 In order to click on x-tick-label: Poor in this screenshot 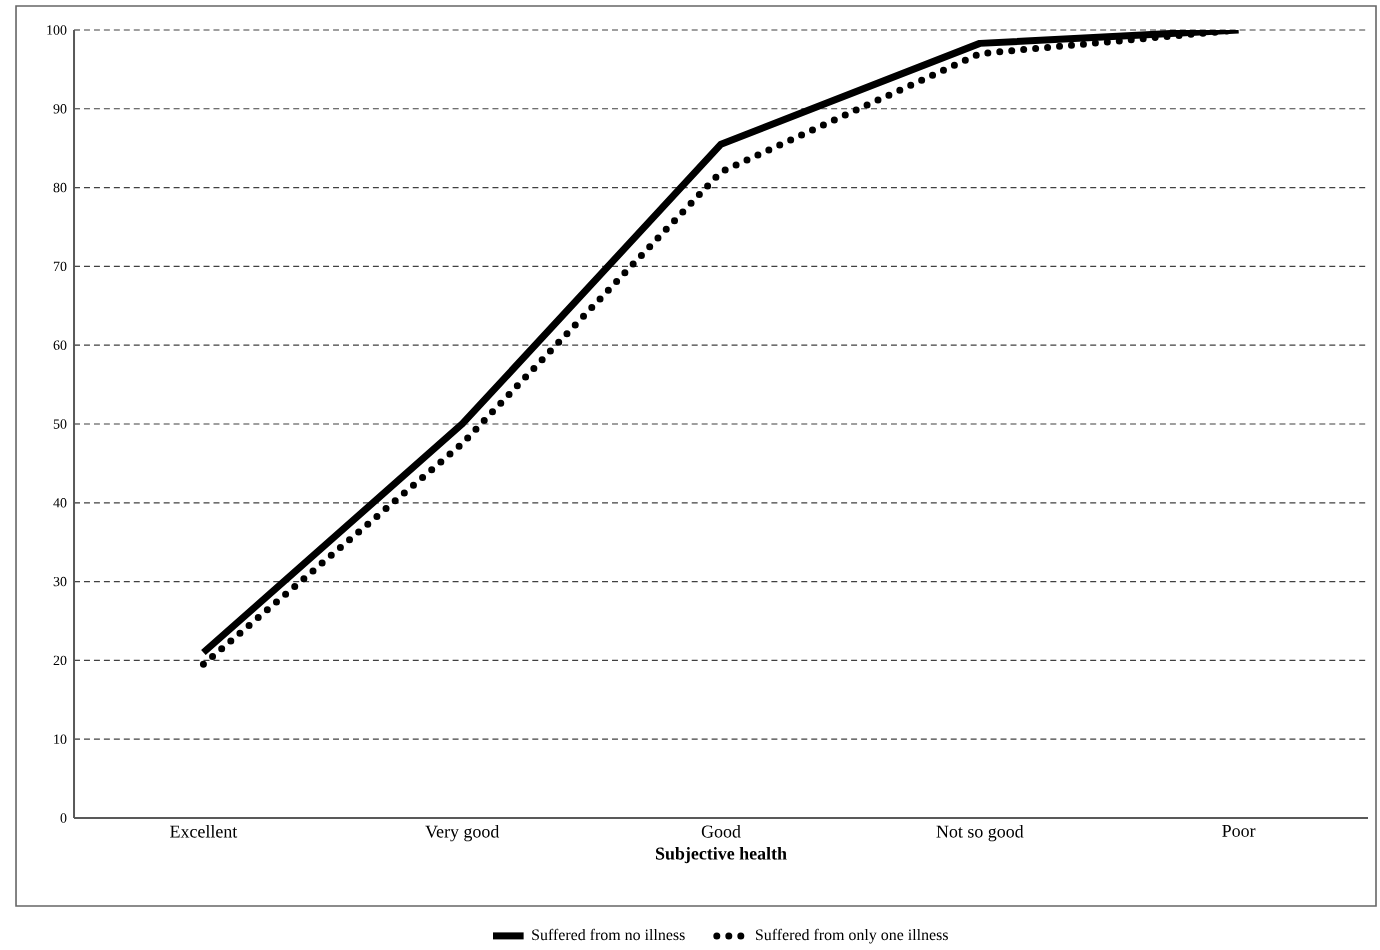, I will do `click(1239, 830)`.